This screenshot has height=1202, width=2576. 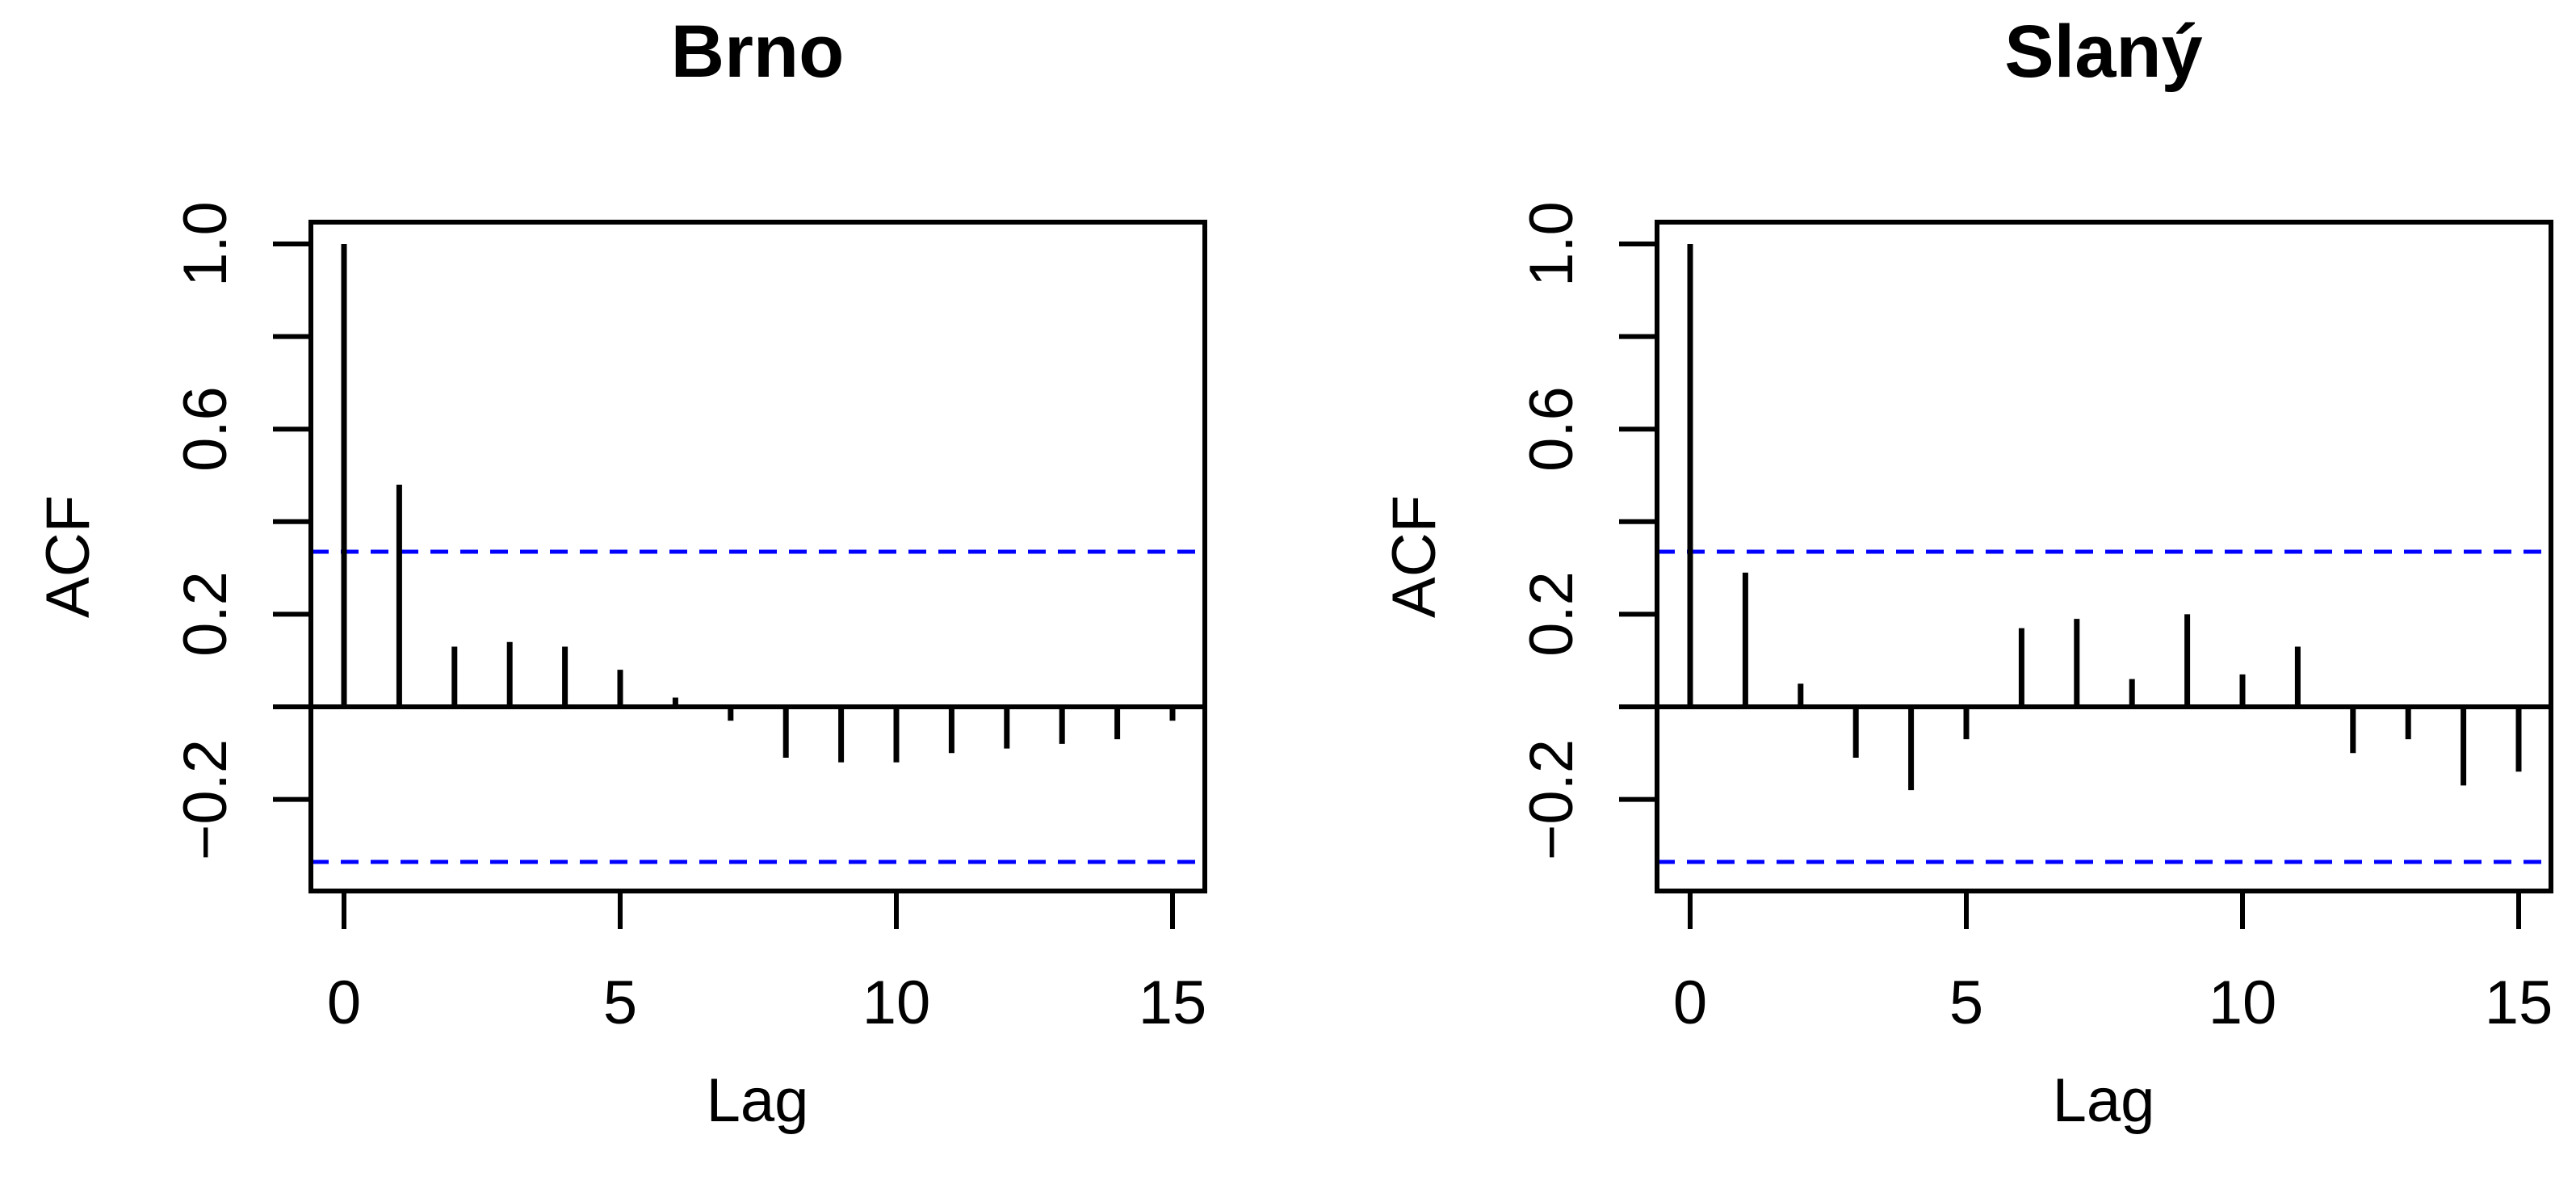 What do you see at coordinates (758, 52) in the screenshot?
I see `plot-title: Brno` at bounding box center [758, 52].